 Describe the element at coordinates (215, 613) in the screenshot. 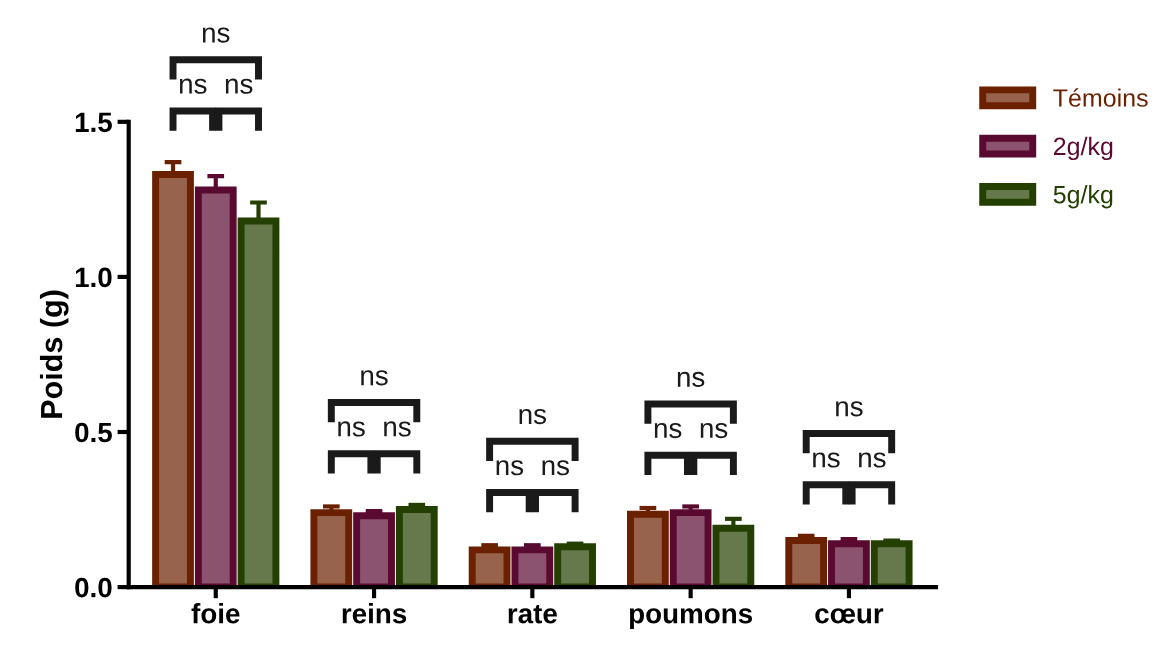

I see `x-tick-label: foie` at that location.